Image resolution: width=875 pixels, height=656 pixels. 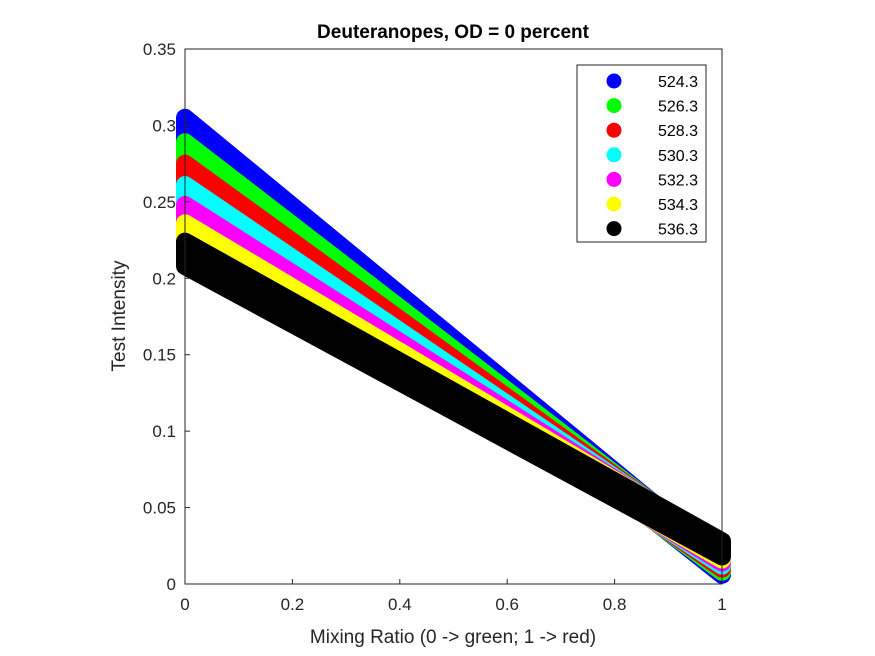 I want to click on legend-label: 536.3, so click(x=678, y=230).